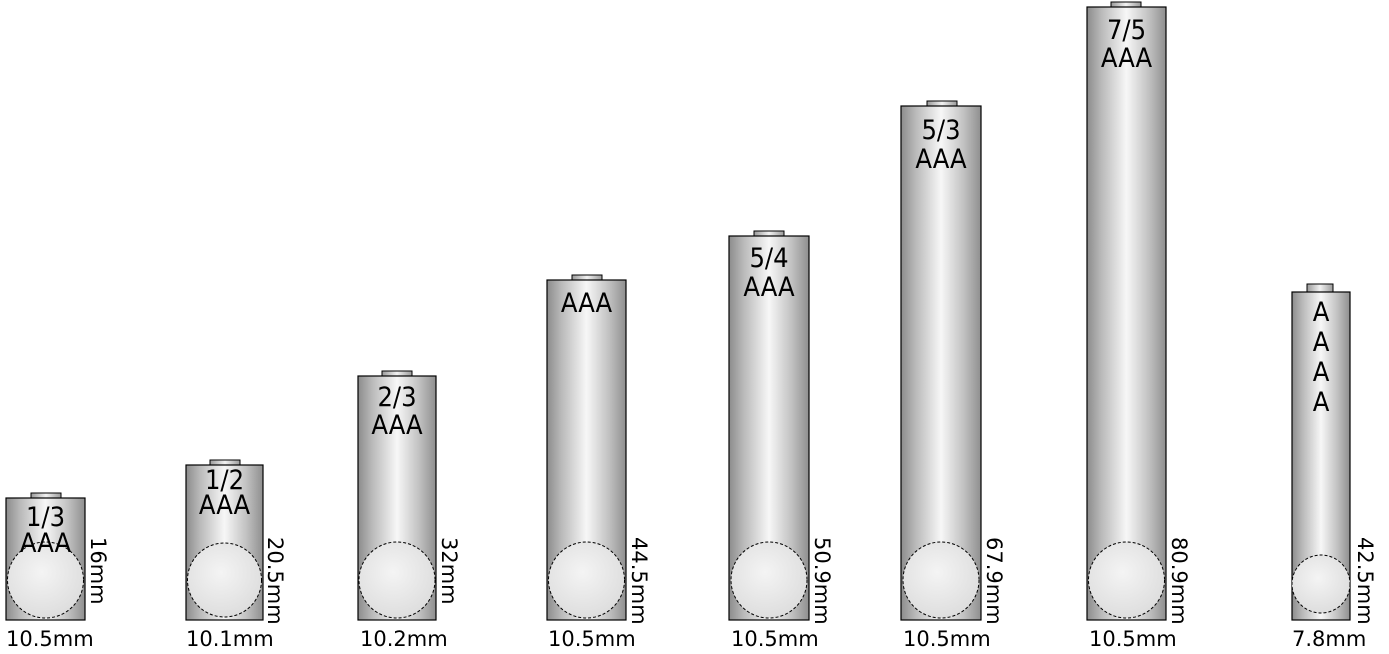  Describe the element at coordinates (1126, 30) in the screenshot. I see `battery-label-line: 7/5` at that location.